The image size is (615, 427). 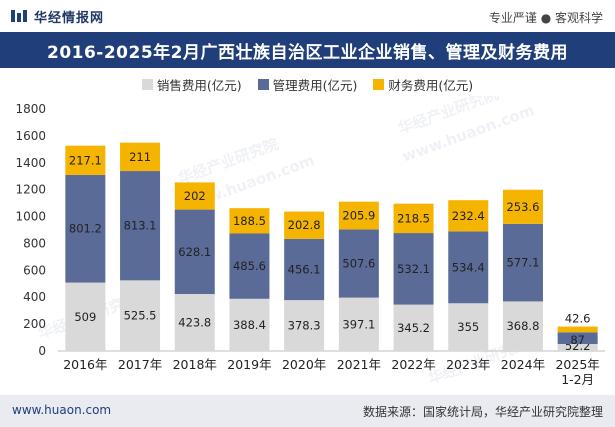 I want to click on data-label: 507.6, so click(x=358, y=263).